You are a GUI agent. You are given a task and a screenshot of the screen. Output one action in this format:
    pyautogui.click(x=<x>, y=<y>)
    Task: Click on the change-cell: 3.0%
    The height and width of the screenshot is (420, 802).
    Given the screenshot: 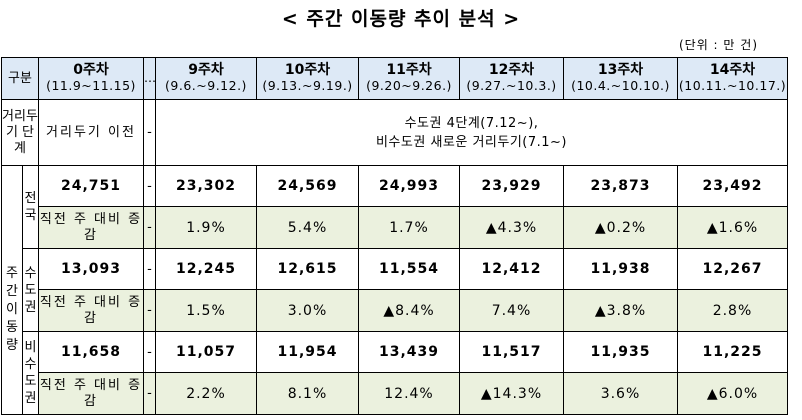 What is the action you would take?
    pyautogui.click(x=307, y=310)
    